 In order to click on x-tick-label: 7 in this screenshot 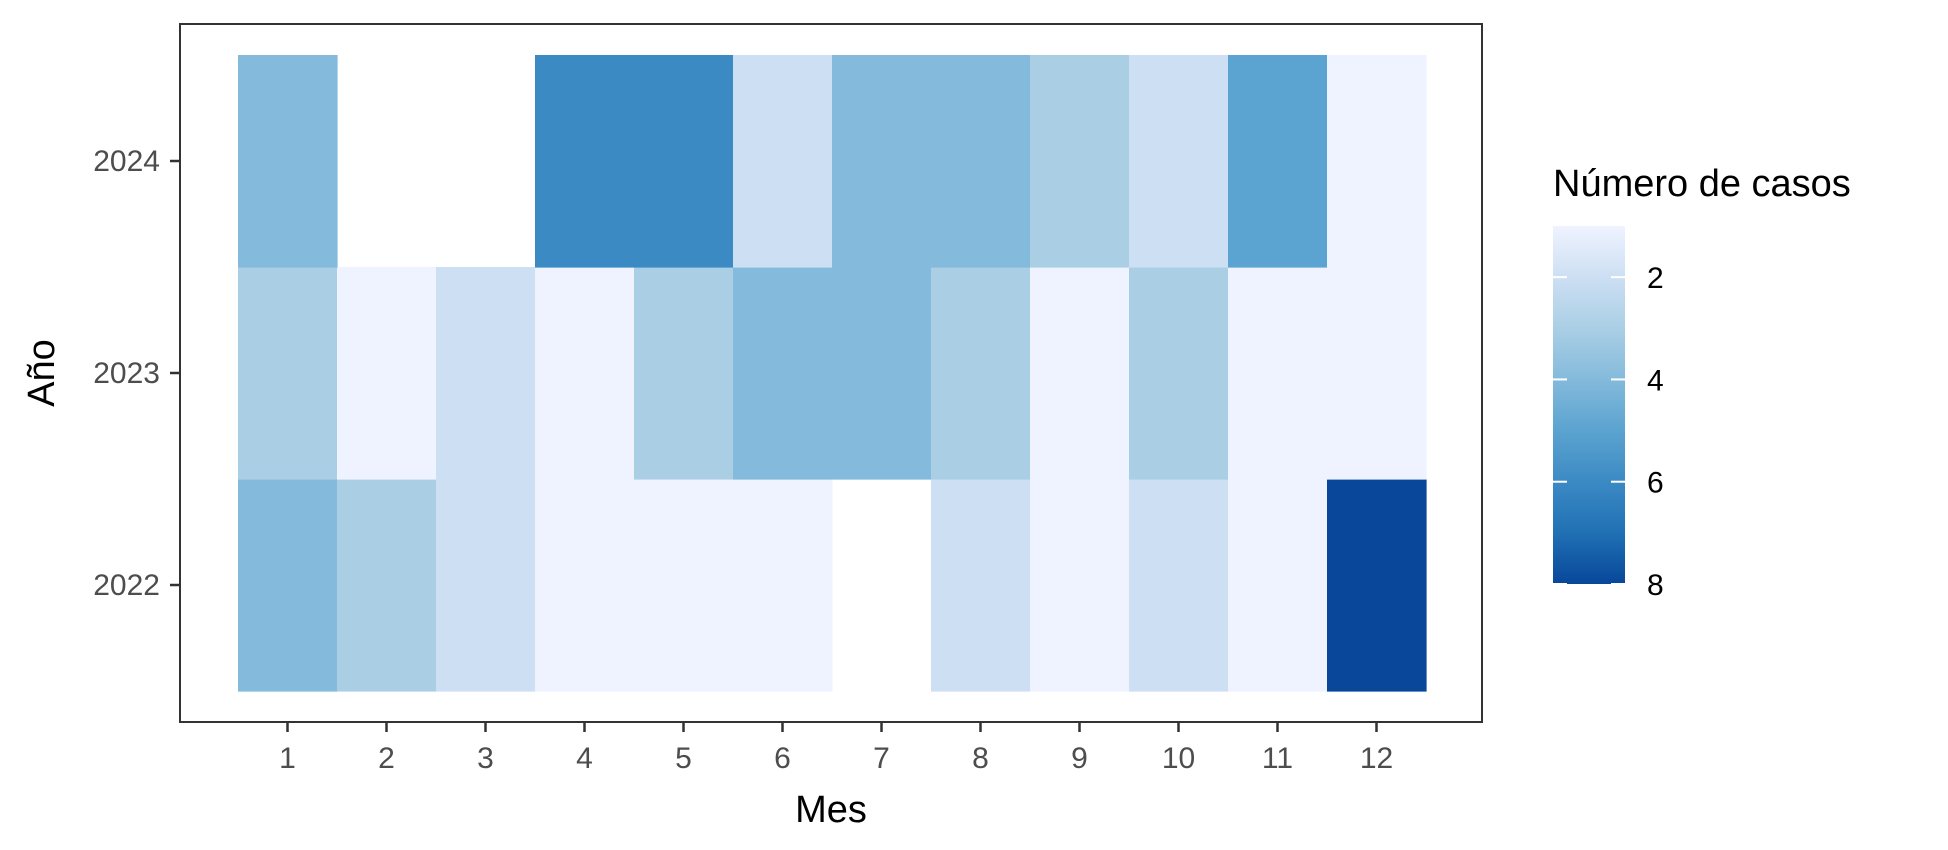, I will do `click(881, 758)`.